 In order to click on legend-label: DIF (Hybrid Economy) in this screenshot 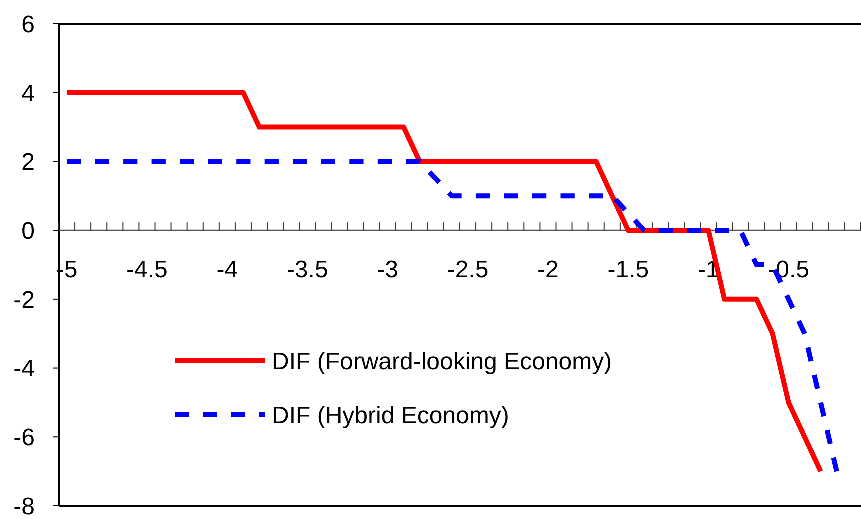, I will do `click(391, 416)`.